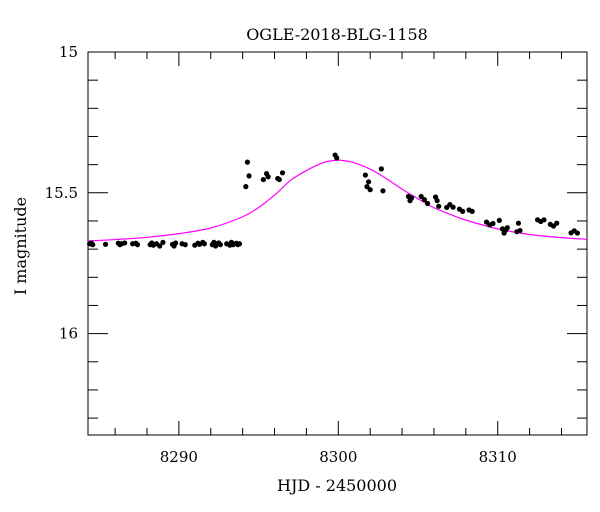 The height and width of the screenshot is (512, 600). I want to click on x-axis-label: HJD - 2450000, so click(337, 485).